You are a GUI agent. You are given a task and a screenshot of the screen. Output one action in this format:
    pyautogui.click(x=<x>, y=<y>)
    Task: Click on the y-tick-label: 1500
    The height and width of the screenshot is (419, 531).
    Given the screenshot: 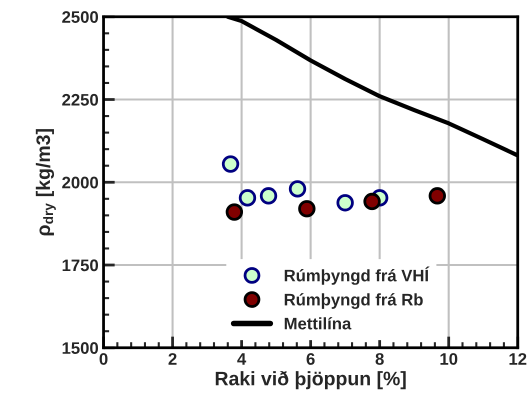 What is the action you would take?
    pyautogui.click(x=80, y=348)
    